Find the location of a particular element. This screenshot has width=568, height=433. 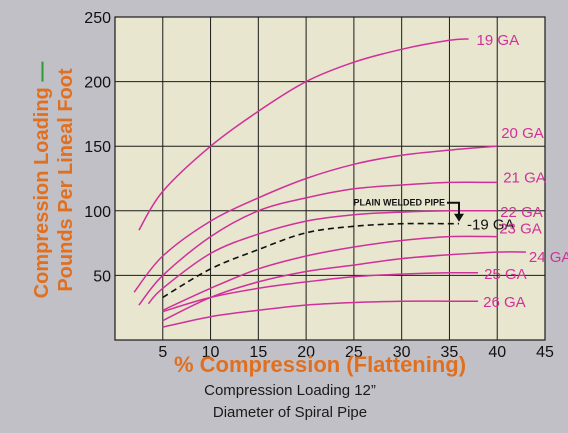

y-tick-label: 50 is located at coordinates (102, 276).